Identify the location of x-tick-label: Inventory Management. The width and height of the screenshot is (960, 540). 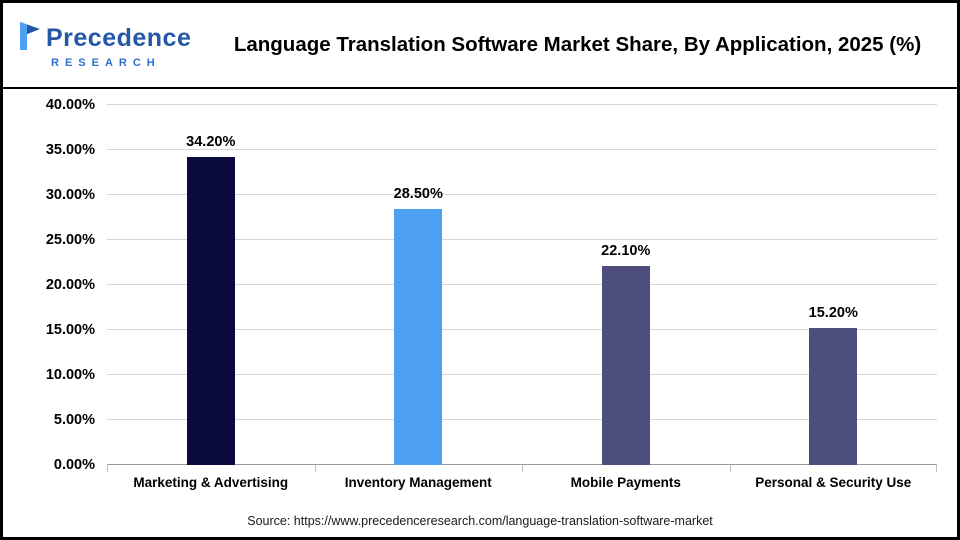
(418, 485).